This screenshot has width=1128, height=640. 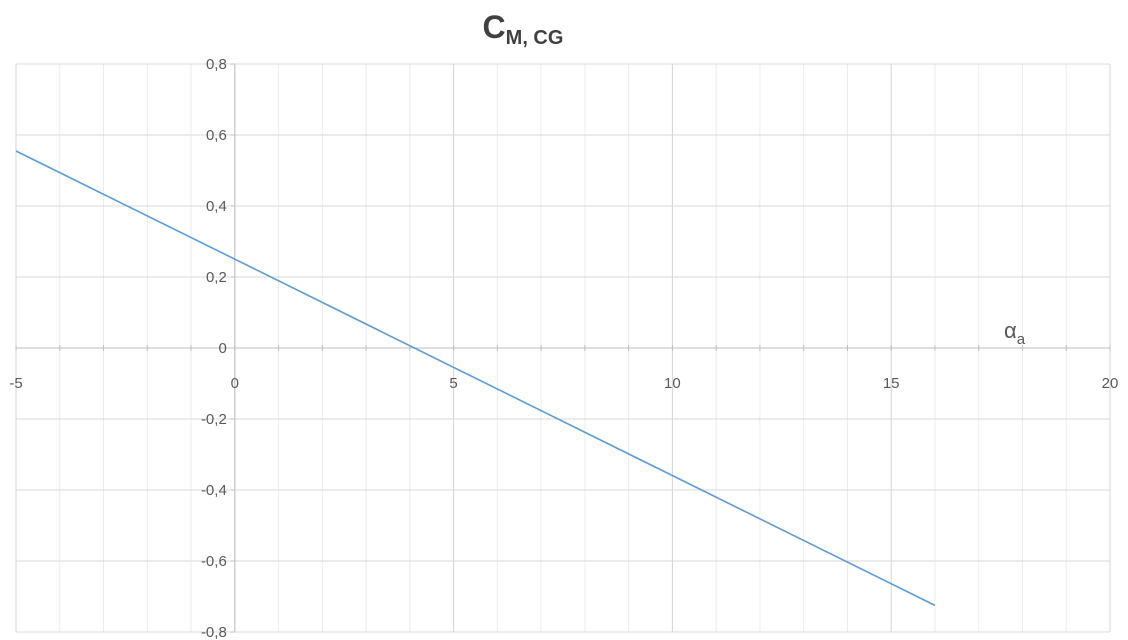 I want to click on y-tick-label--0_8: -0,8, so click(x=214, y=632).